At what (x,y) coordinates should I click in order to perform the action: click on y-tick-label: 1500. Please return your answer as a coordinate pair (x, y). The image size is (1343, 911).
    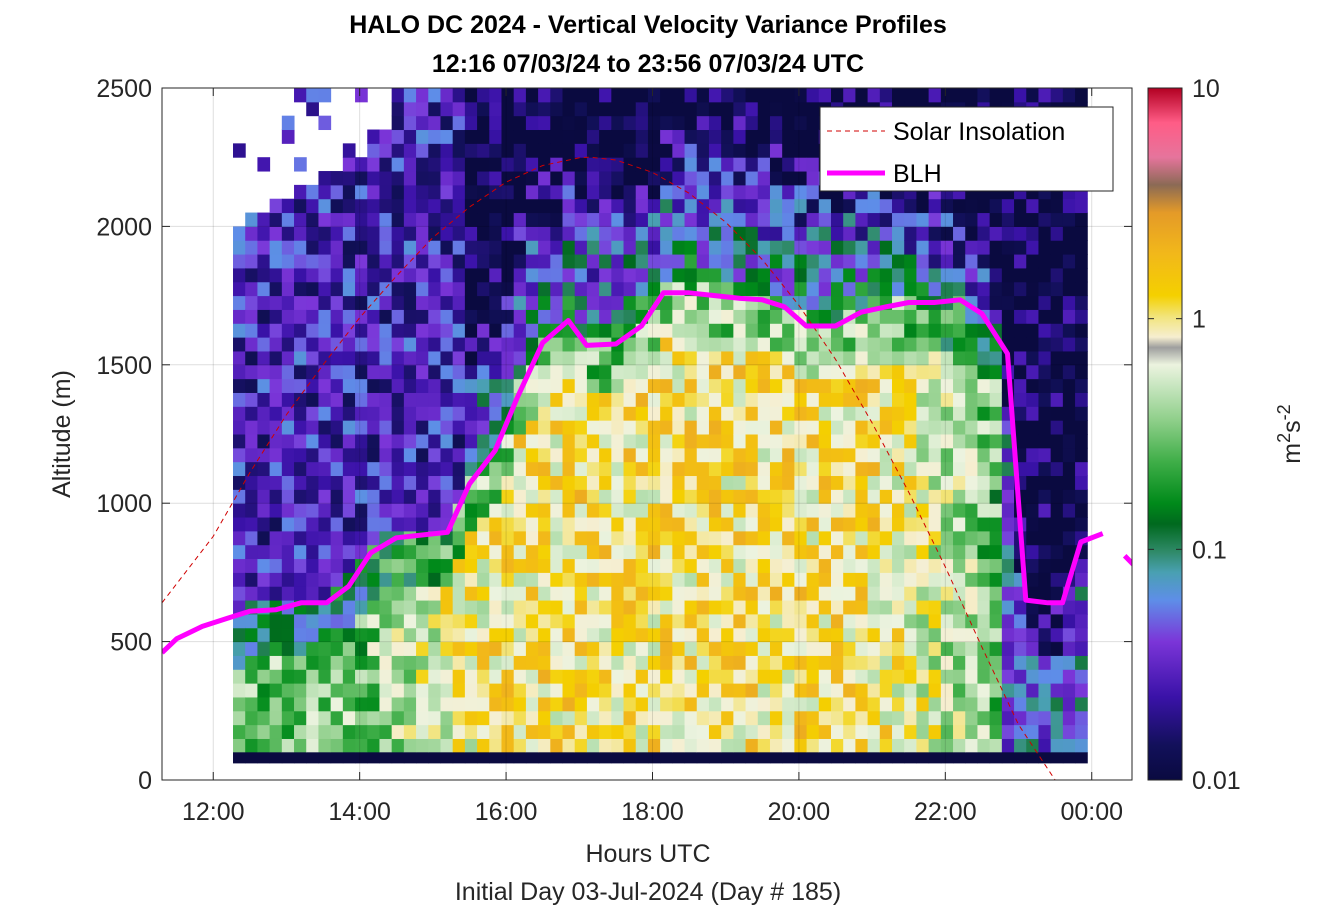
    Looking at the image, I should click on (124, 366).